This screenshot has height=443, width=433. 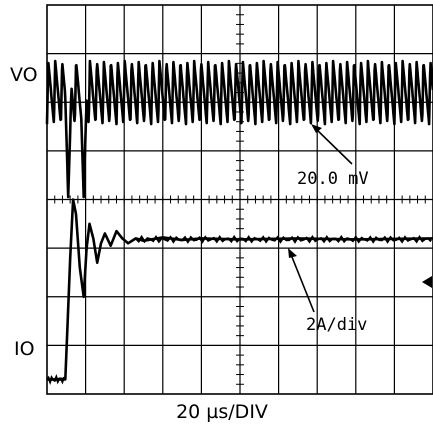 What do you see at coordinates (427, 282) in the screenshot?
I see `reference-marker` at bounding box center [427, 282].